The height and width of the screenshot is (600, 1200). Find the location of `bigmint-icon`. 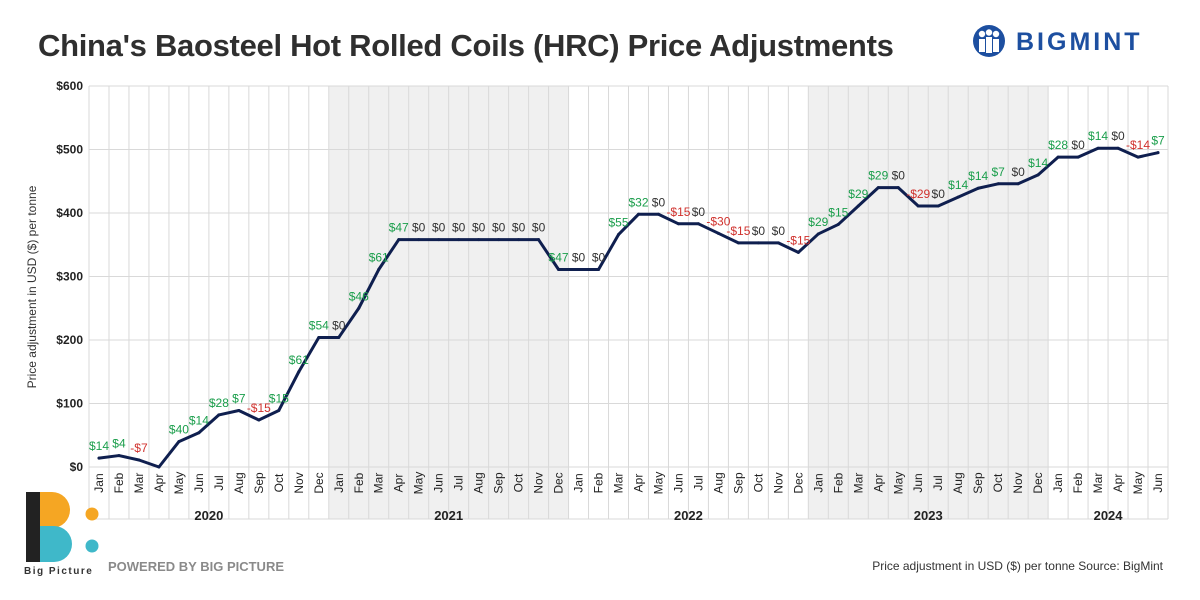

bigmint-icon is located at coordinates (989, 41).